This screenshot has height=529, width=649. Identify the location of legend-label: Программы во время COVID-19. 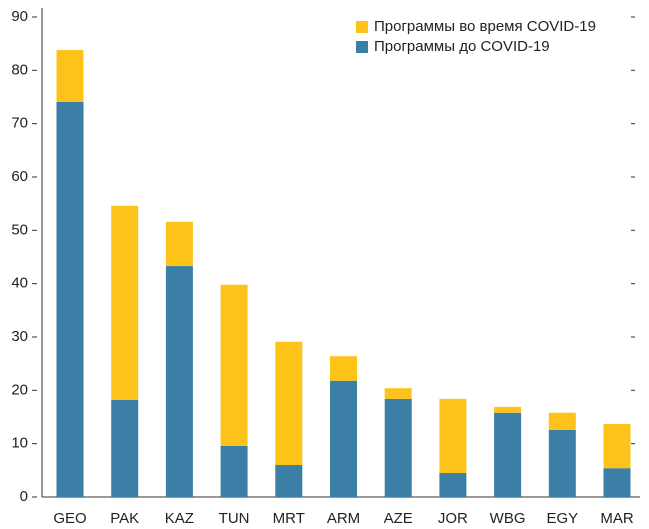
(485, 26).